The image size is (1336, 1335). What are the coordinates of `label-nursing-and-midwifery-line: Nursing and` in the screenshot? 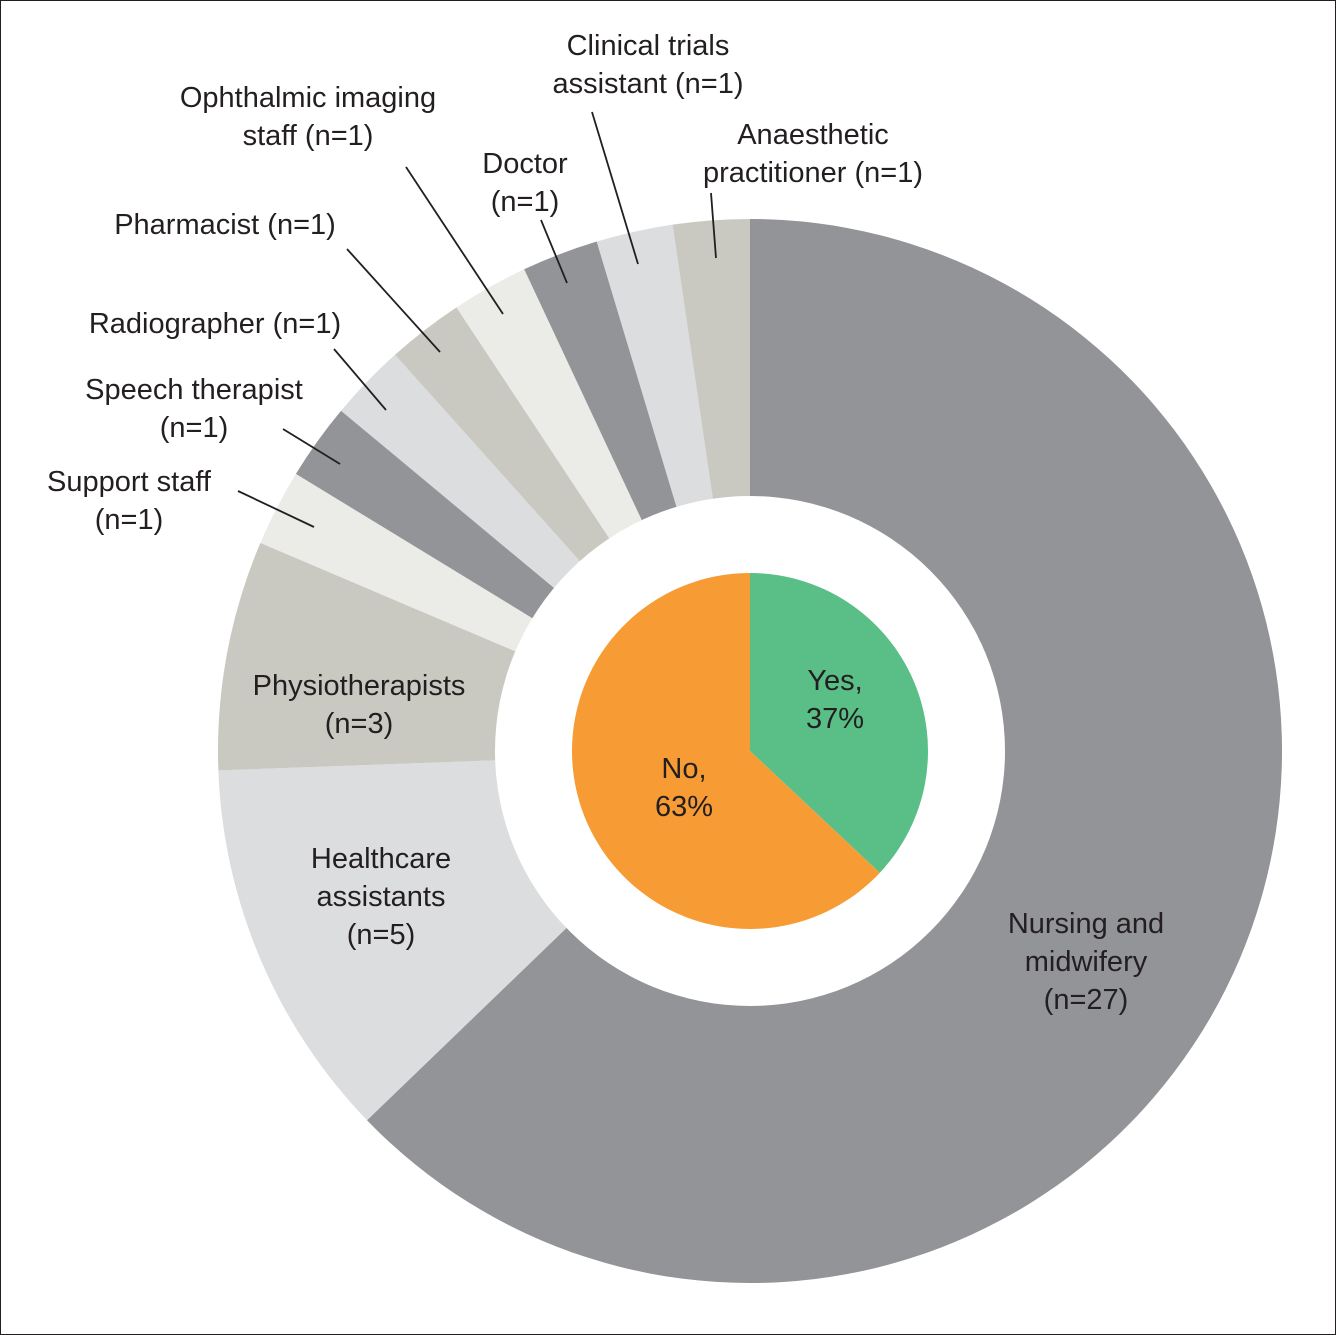 It's located at (1086, 924).